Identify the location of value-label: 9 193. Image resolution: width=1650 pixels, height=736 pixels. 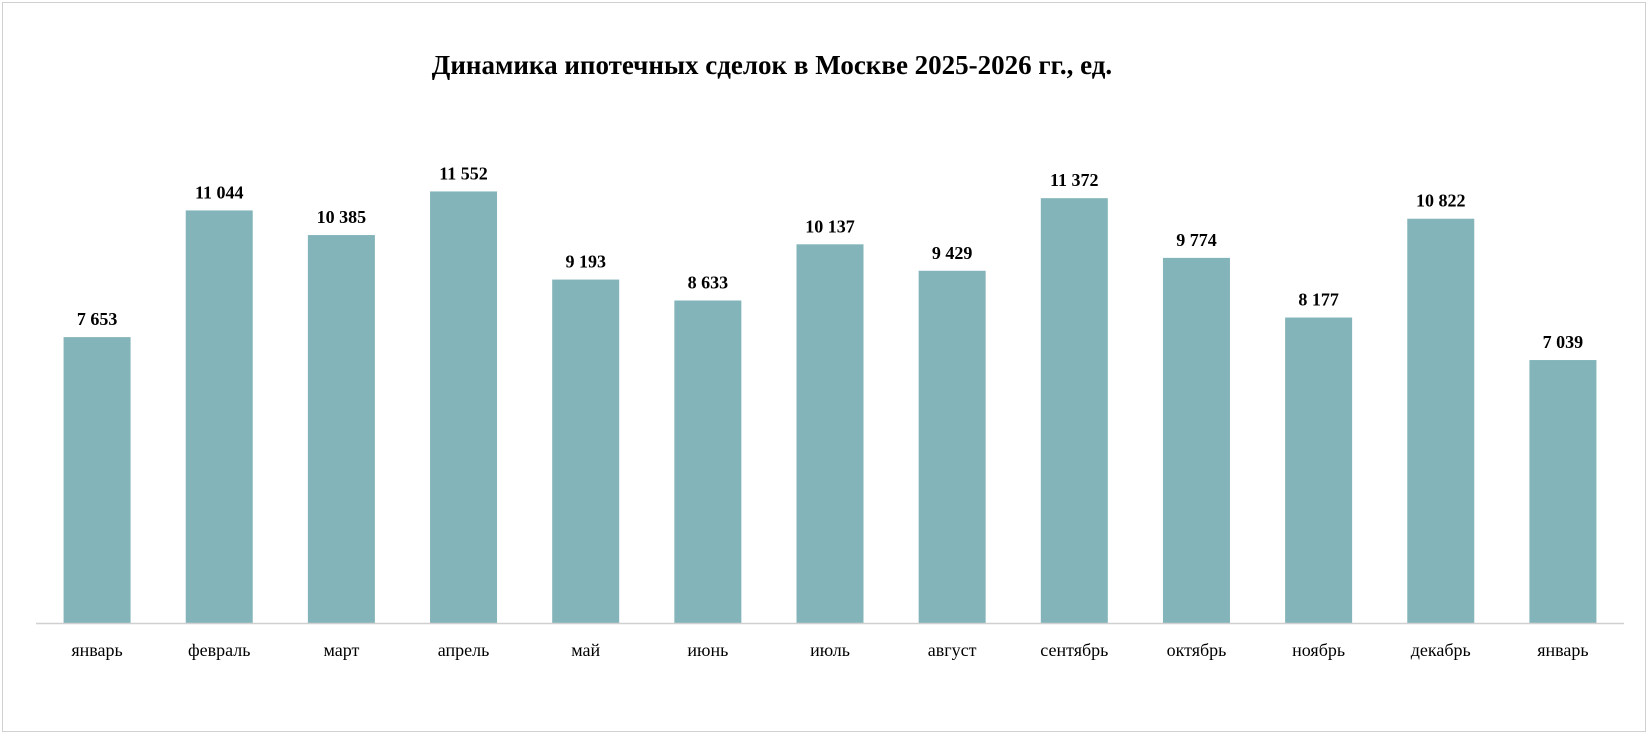
(585, 262).